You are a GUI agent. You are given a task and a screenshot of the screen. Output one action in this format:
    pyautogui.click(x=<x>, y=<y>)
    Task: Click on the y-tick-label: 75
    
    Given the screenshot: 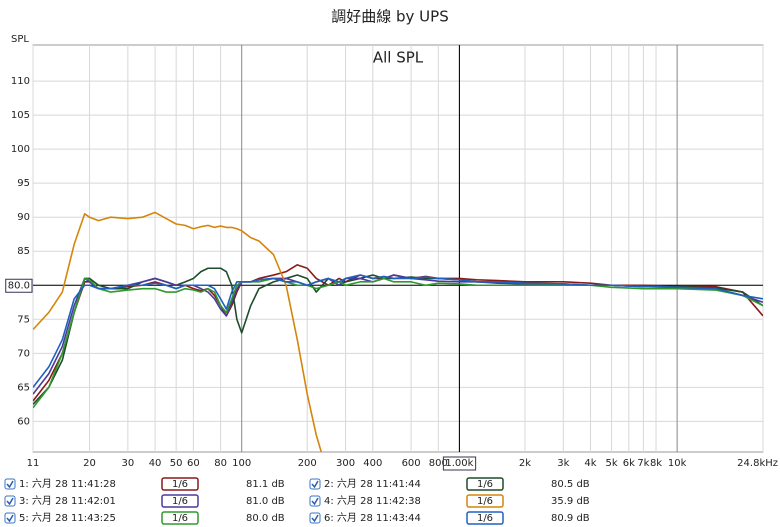 What is the action you would take?
    pyautogui.click(x=23, y=319)
    